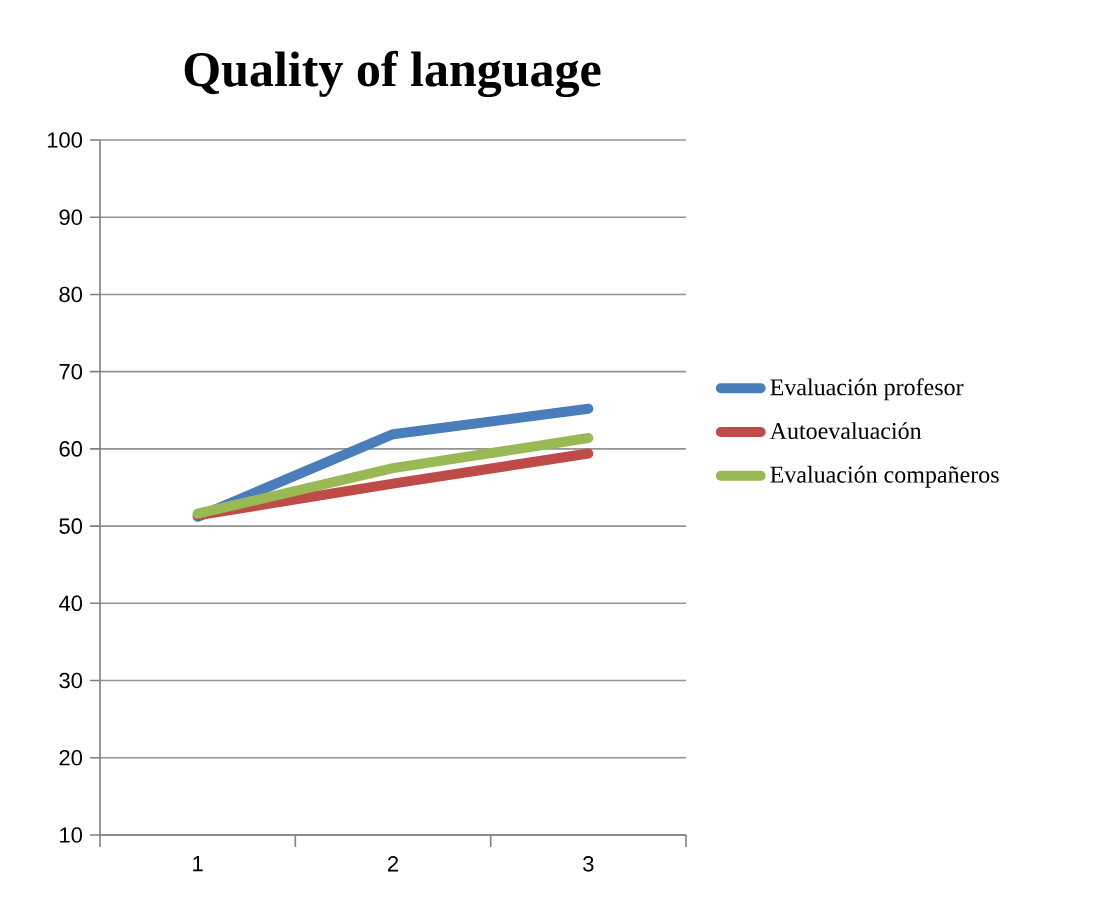  Describe the element at coordinates (71, 294) in the screenshot. I see `y-tick-label: 80` at that location.